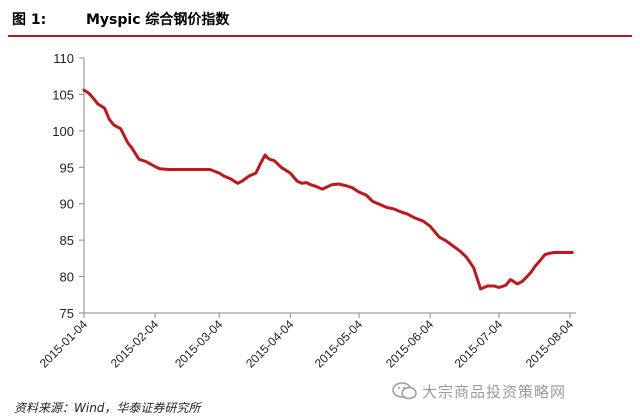  Describe the element at coordinates (199, 344) in the screenshot. I see `x-tick-label: 2015-03-04` at that location.